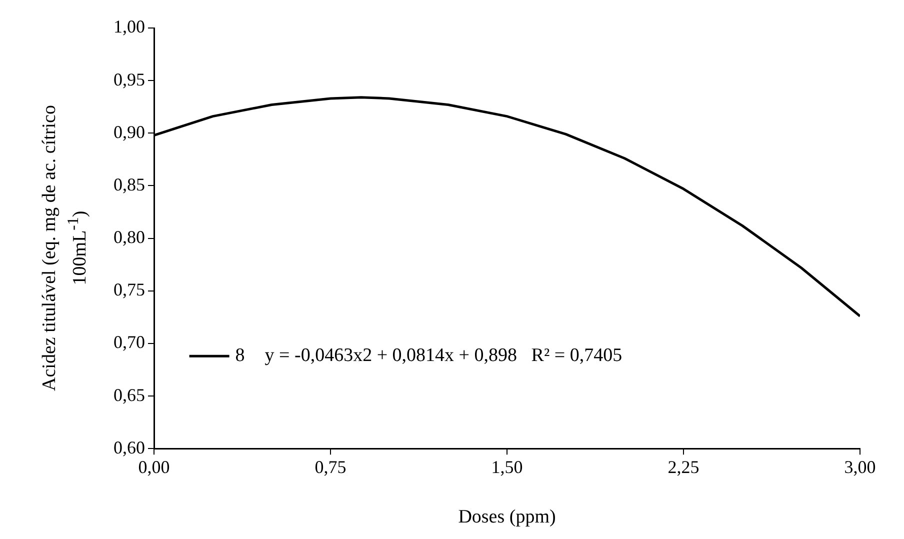 The width and height of the screenshot is (904, 539). What do you see at coordinates (129, 342) in the screenshot?
I see `y-tick-label: 0,70` at bounding box center [129, 342].